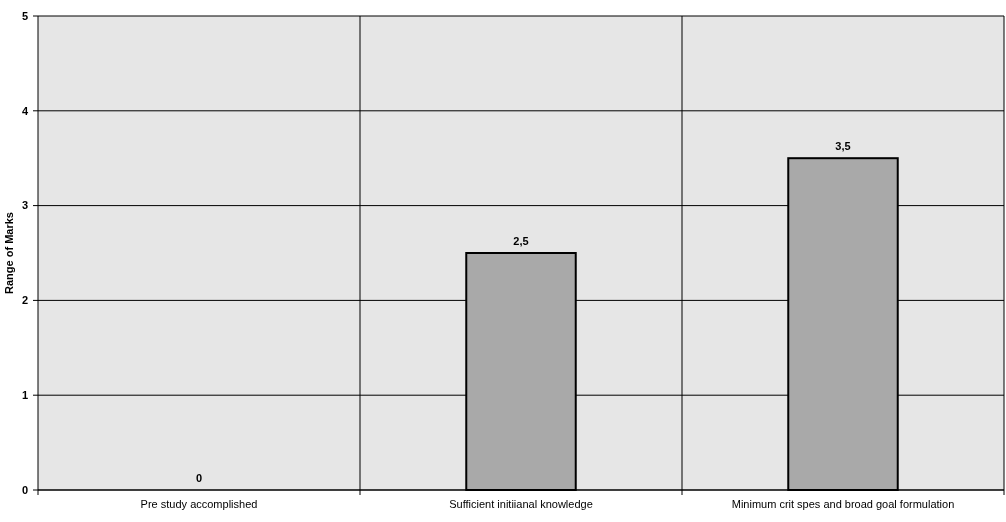 This screenshot has height=522, width=1006. Describe the element at coordinates (521, 504) in the screenshot. I see `x-tick-label: Sufficient initiianal knowledge` at that location.